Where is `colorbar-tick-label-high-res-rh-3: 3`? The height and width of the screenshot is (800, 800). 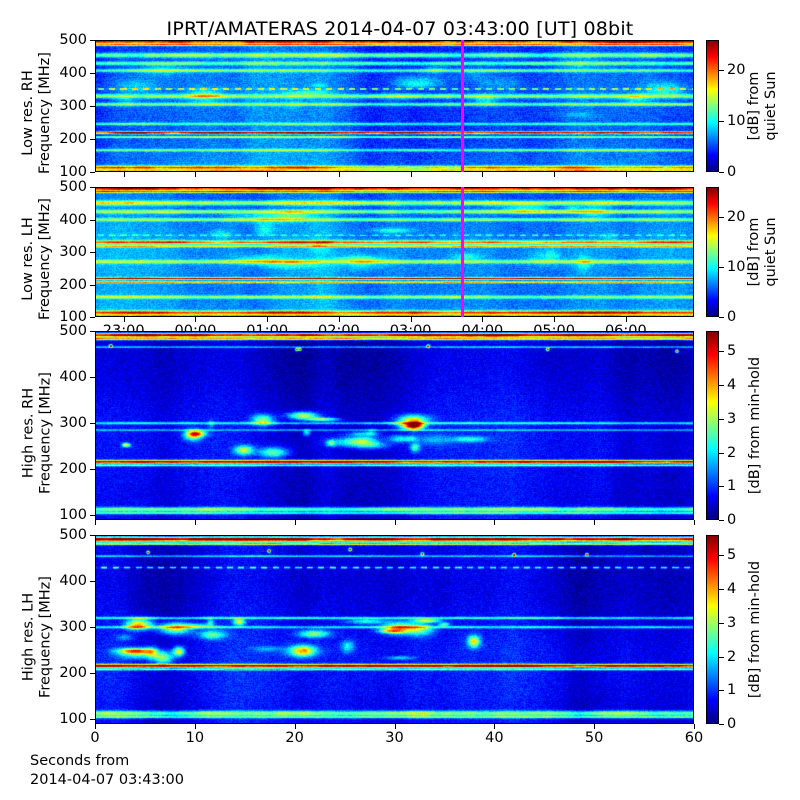
colorbar-tick-label-high-res-rh-3: 3 is located at coordinates (732, 418).